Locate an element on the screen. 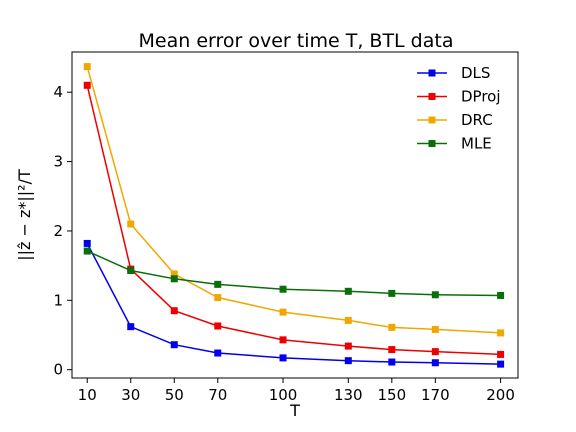 Image resolution: width=576 pixels, height=432 pixels. legend-item-mle: MLE is located at coordinates (454, 144).